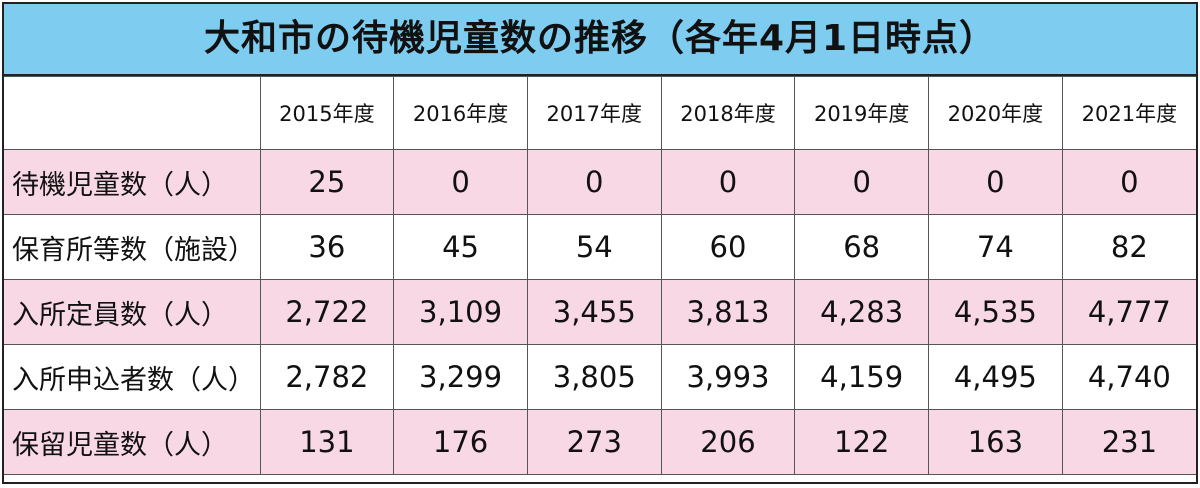 Image resolution: width=1200 pixels, height=488 pixels. Describe the element at coordinates (594, 377) in the screenshot. I see `cell: 3,805` at that location.